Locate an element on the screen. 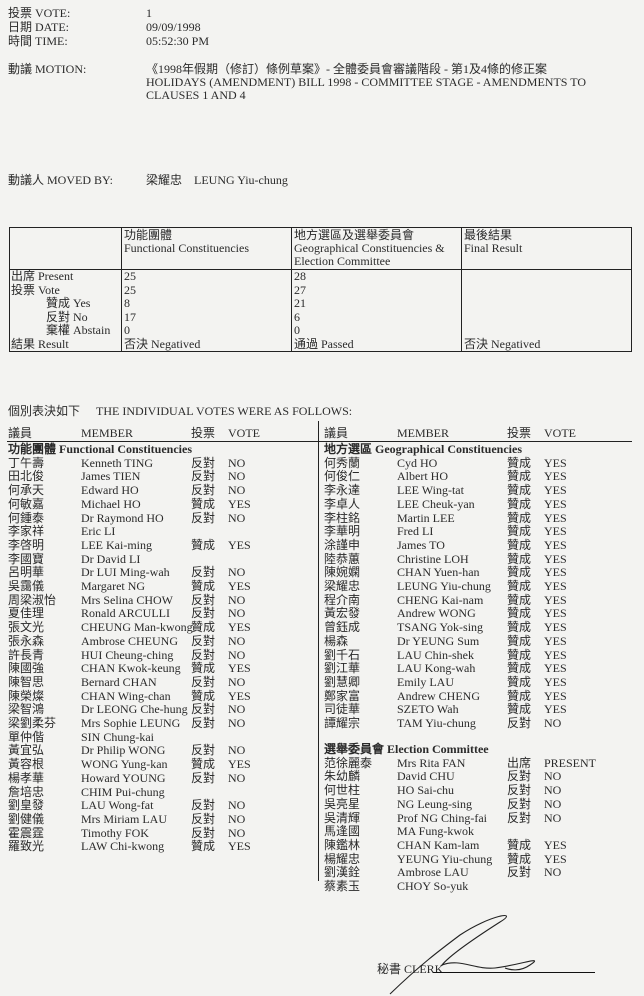 The image size is (644, 996). member-name-zh: 譚耀宗 is located at coordinates (342, 723).